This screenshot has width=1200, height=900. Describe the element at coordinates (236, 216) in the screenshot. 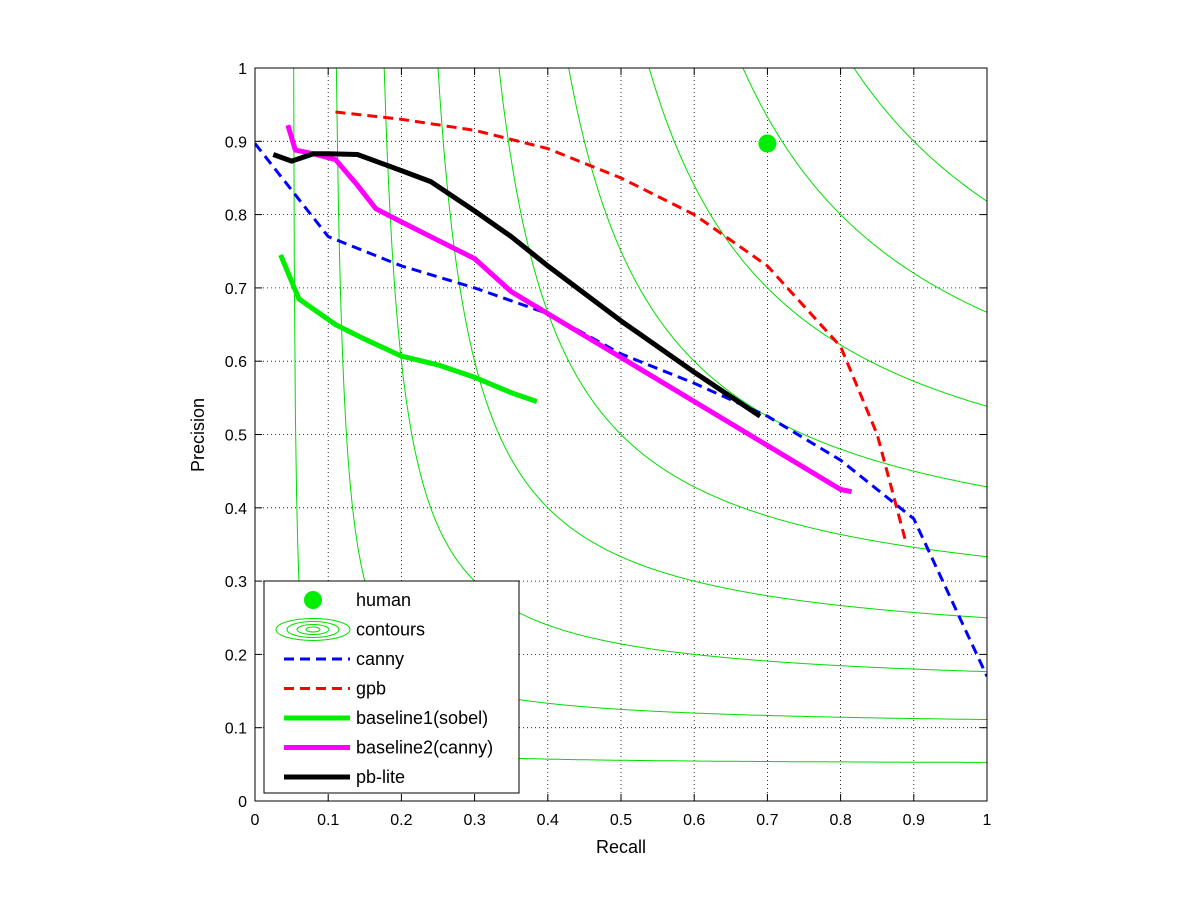

I see `y-tick-label: 0.8` at that location.